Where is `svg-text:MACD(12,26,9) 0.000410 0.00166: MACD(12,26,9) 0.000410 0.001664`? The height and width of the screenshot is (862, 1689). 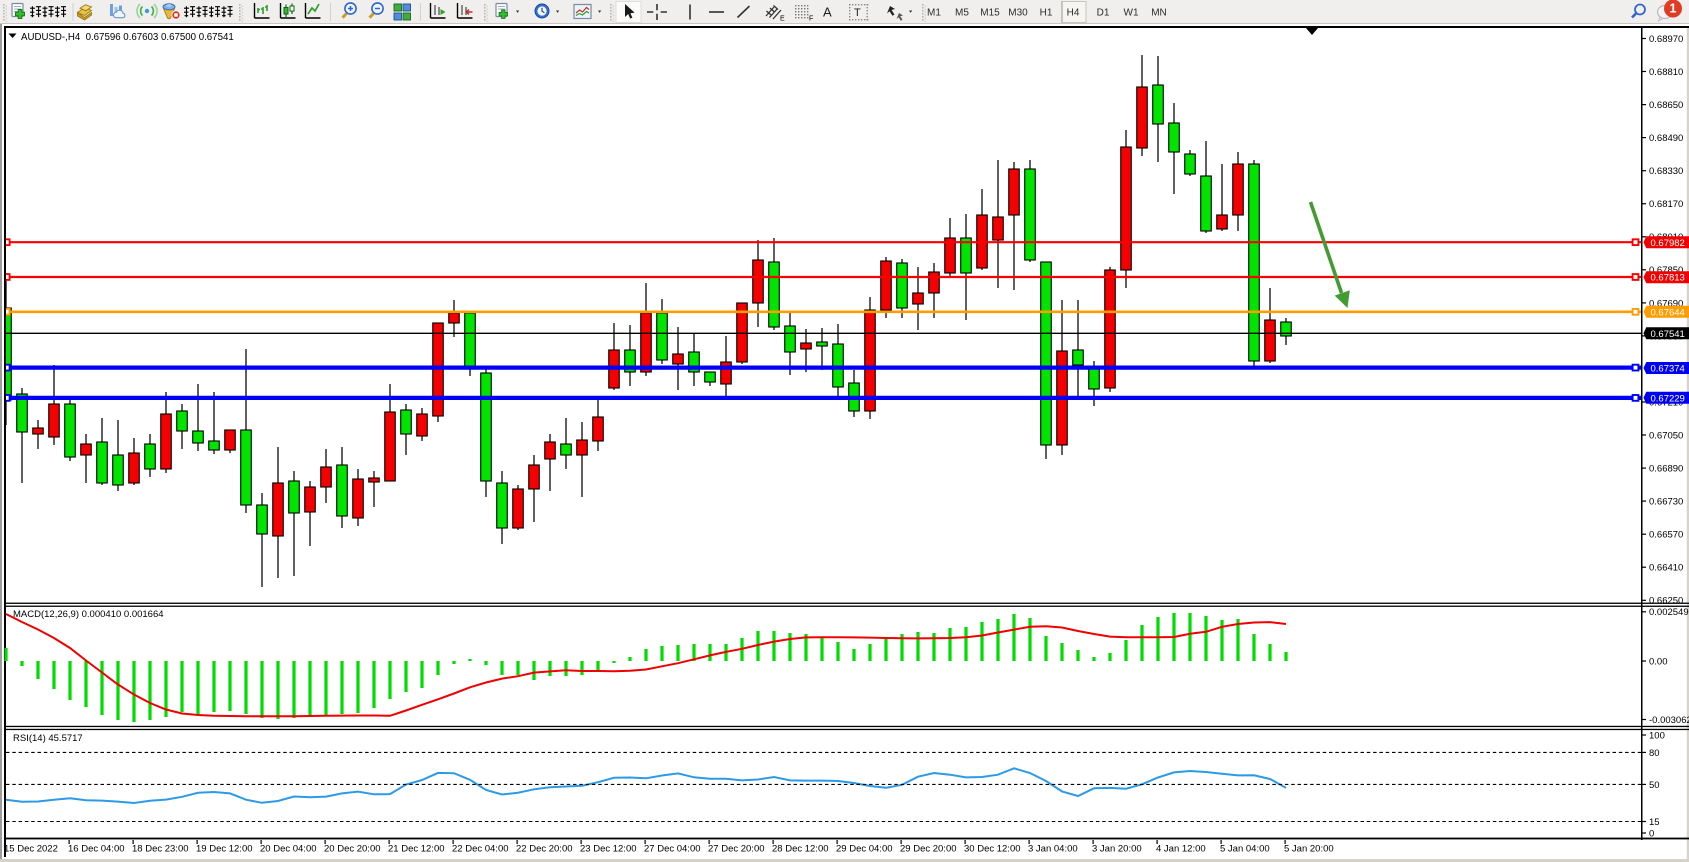
svg-text:MACD(12,26,9) 0.000410 0.00166: MACD(12,26,9) 0.000410 0.001664 is located at coordinates (88, 614).